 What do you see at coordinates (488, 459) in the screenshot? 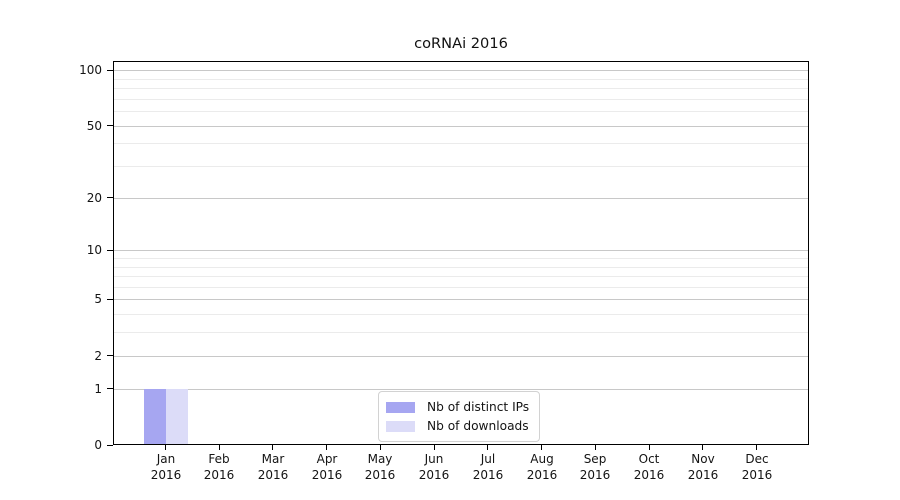
I see `x-tick-month: Jul` at bounding box center [488, 459].